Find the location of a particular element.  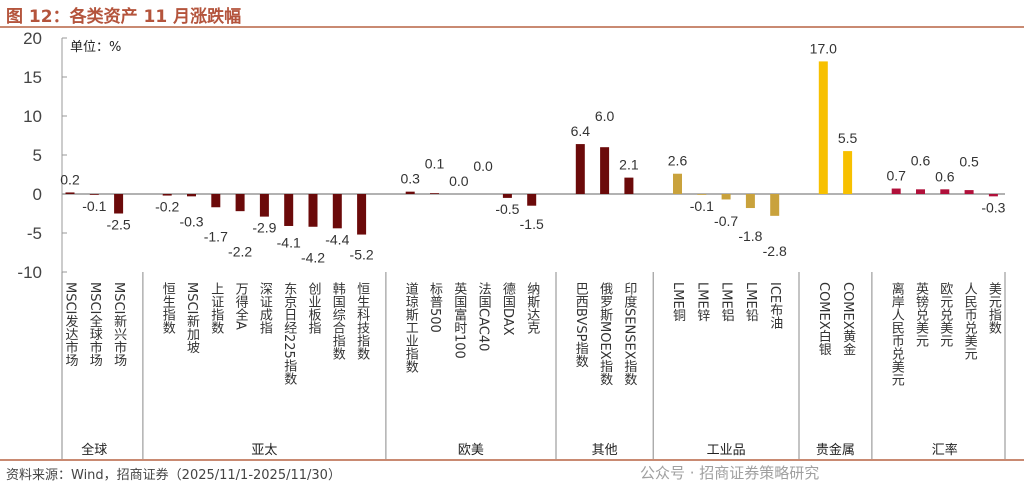

data-label: 17.0 is located at coordinates (823, 48).